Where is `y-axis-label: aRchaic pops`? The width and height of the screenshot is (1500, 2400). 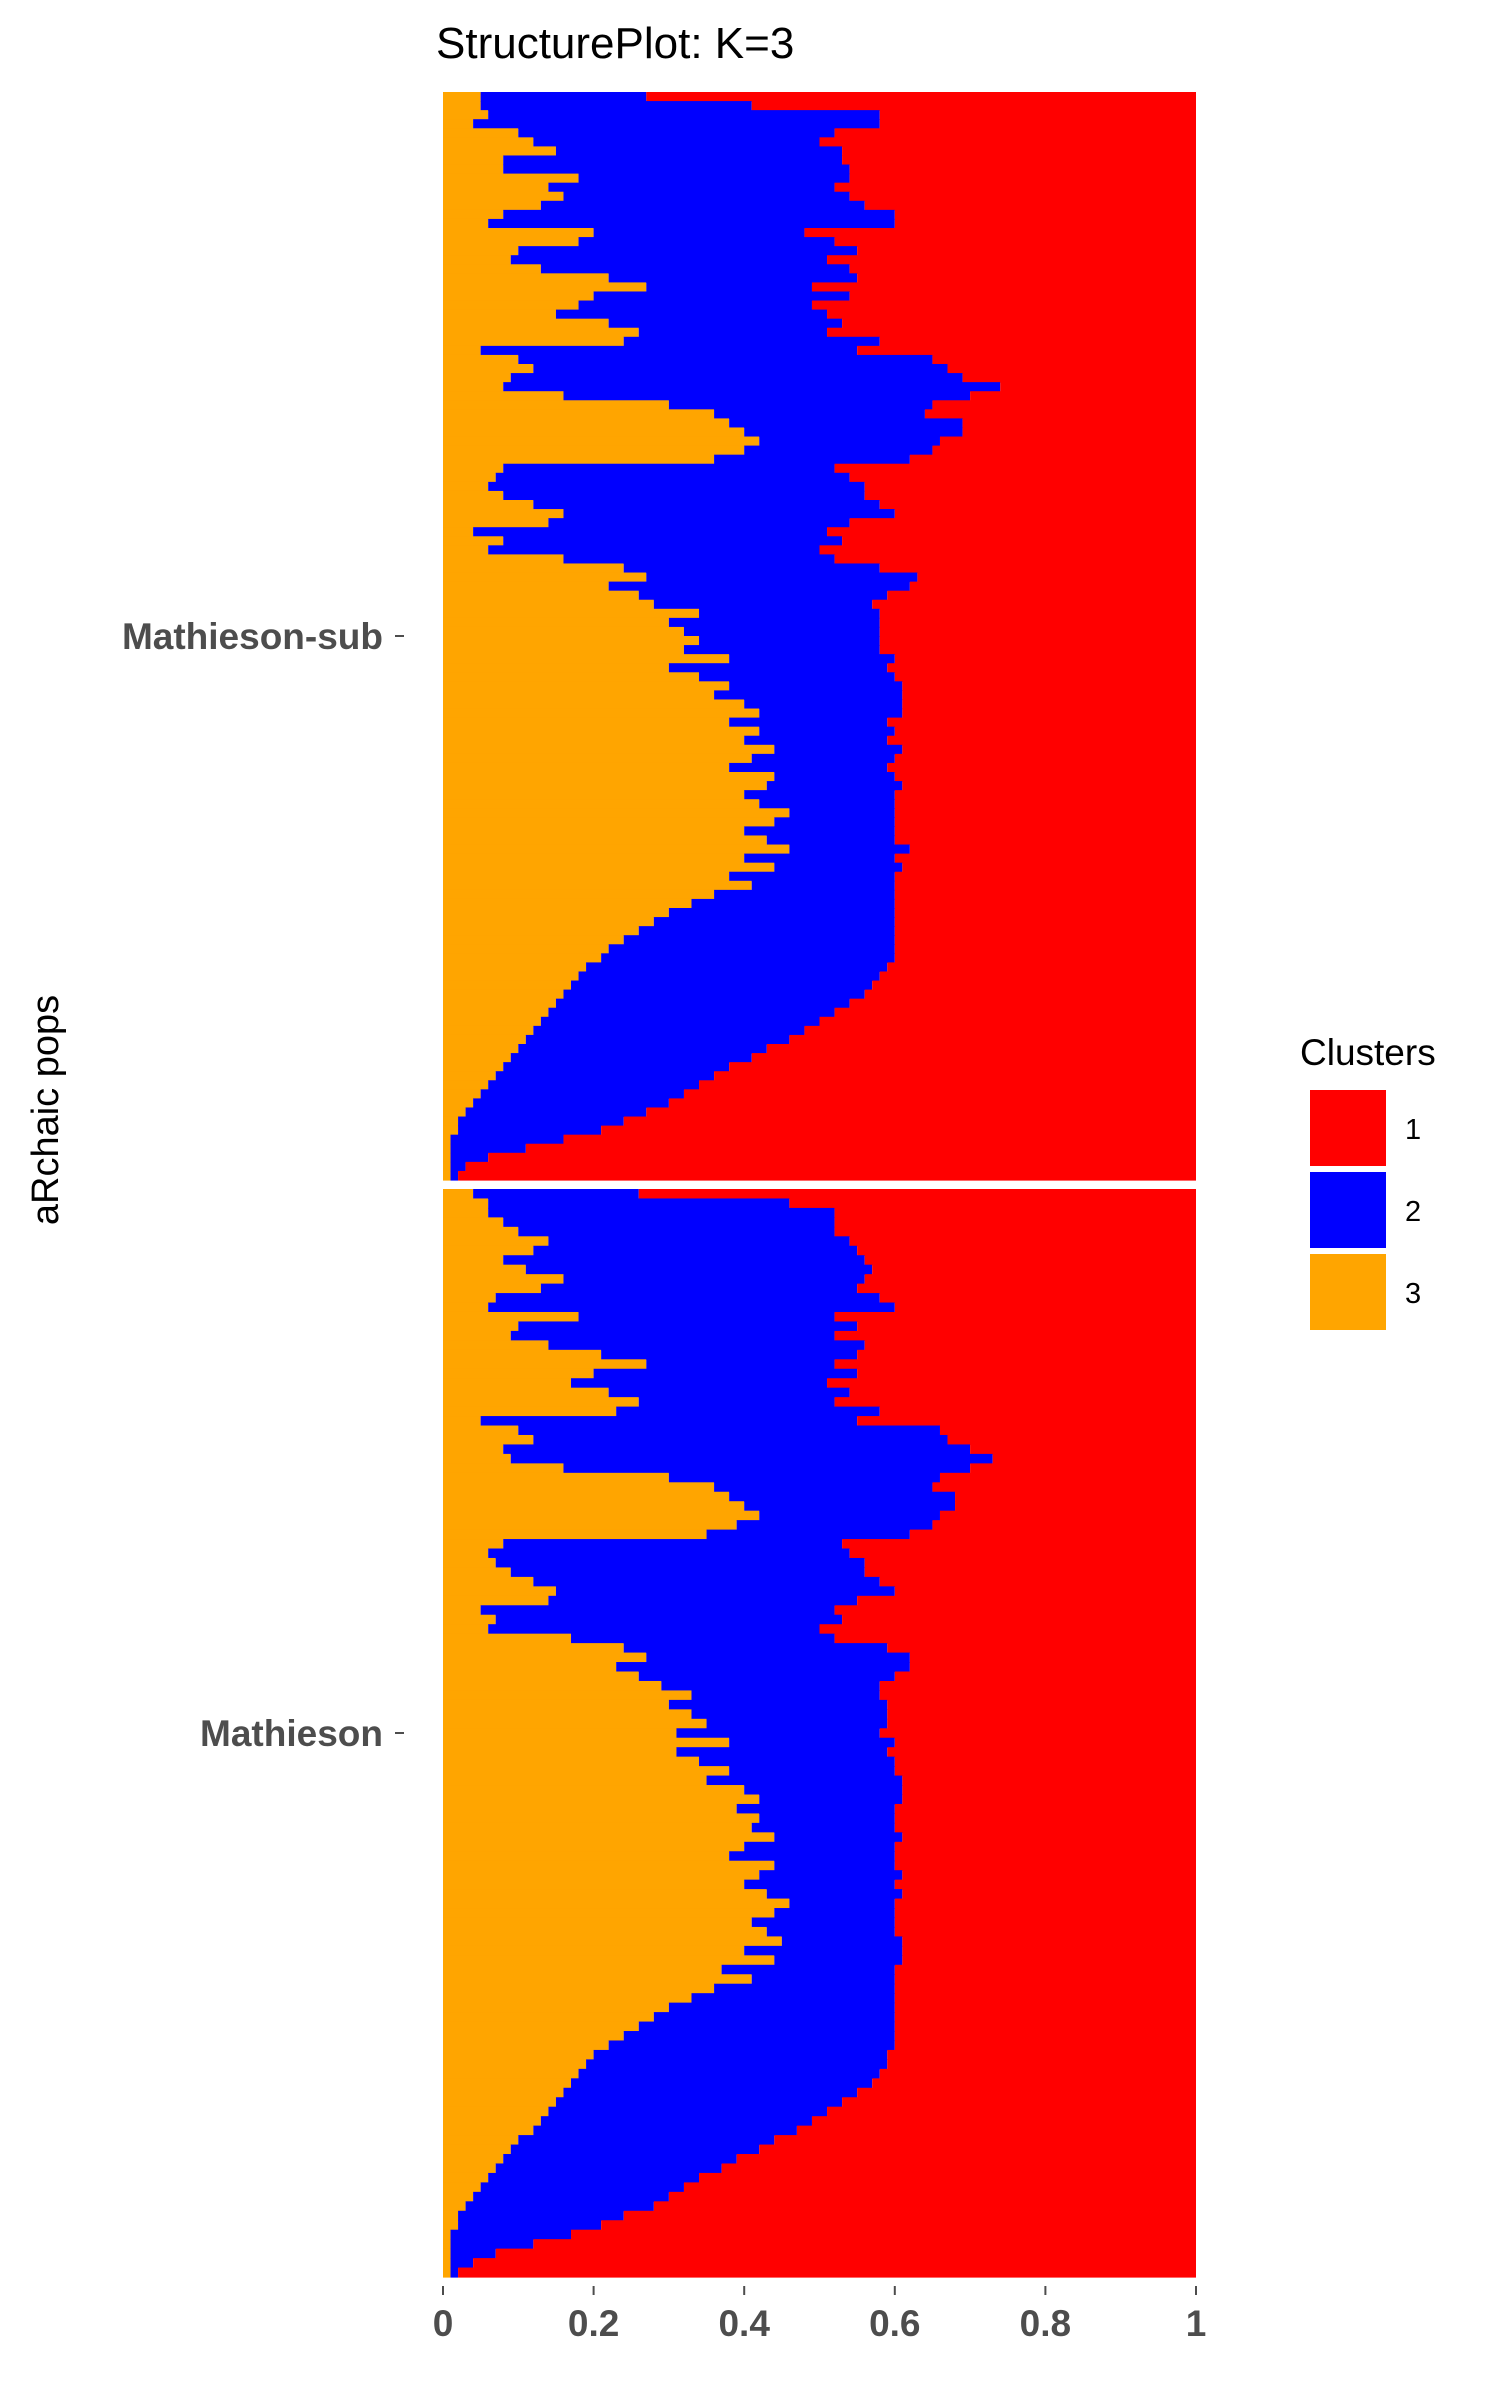
y-axis-label: aRchaic pops is located at coordinates (46, 1110).